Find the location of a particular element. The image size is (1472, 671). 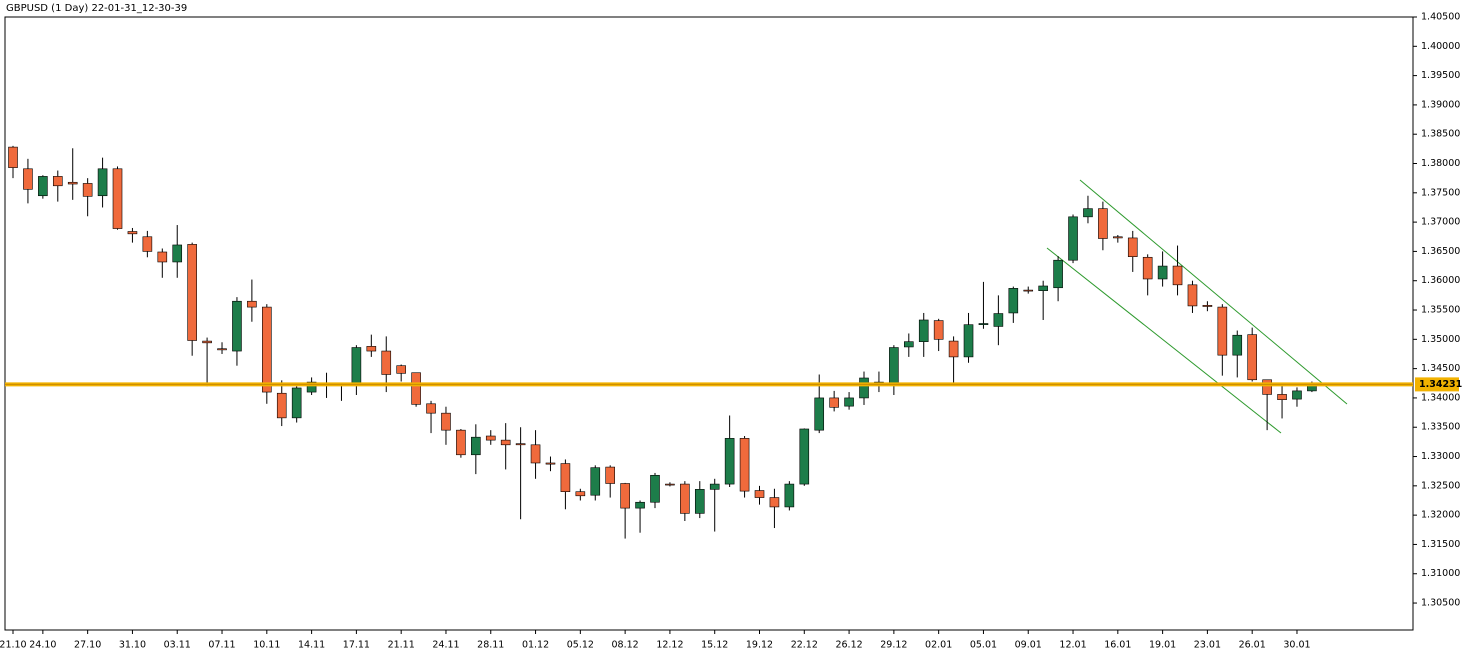

y-tick-label: 1.35500 is located at coordinates (1440, 310).